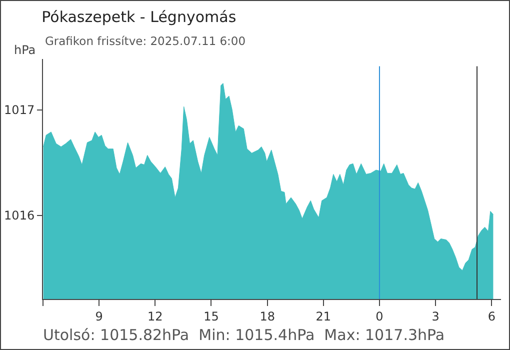  What do you see at coordinates (145, 41) in the screenshot?
I see `chart-subtitle: Grafikon frissítve: 2025.07.11 6:00` at bounding box center [145, 41].